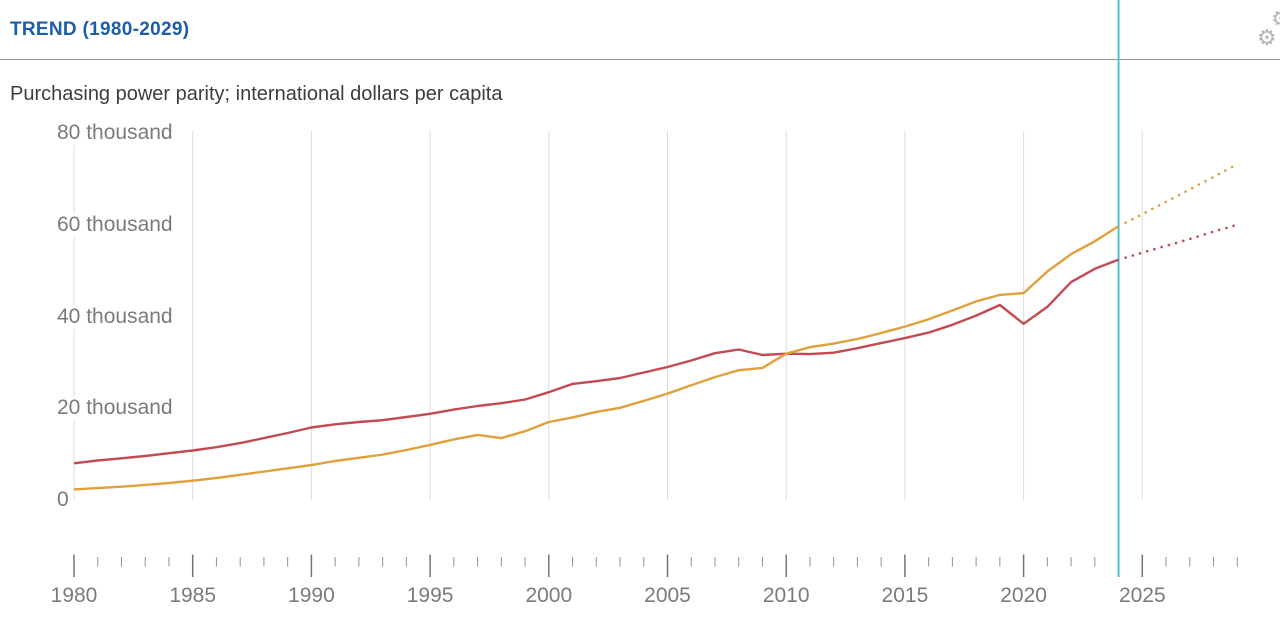 This screenshot has width=1280, height=638. What do you see at coordinates (116, 133) in the screenshot?
I see `y-axis-label: 80 thousand` at bounding box center [116, 133].